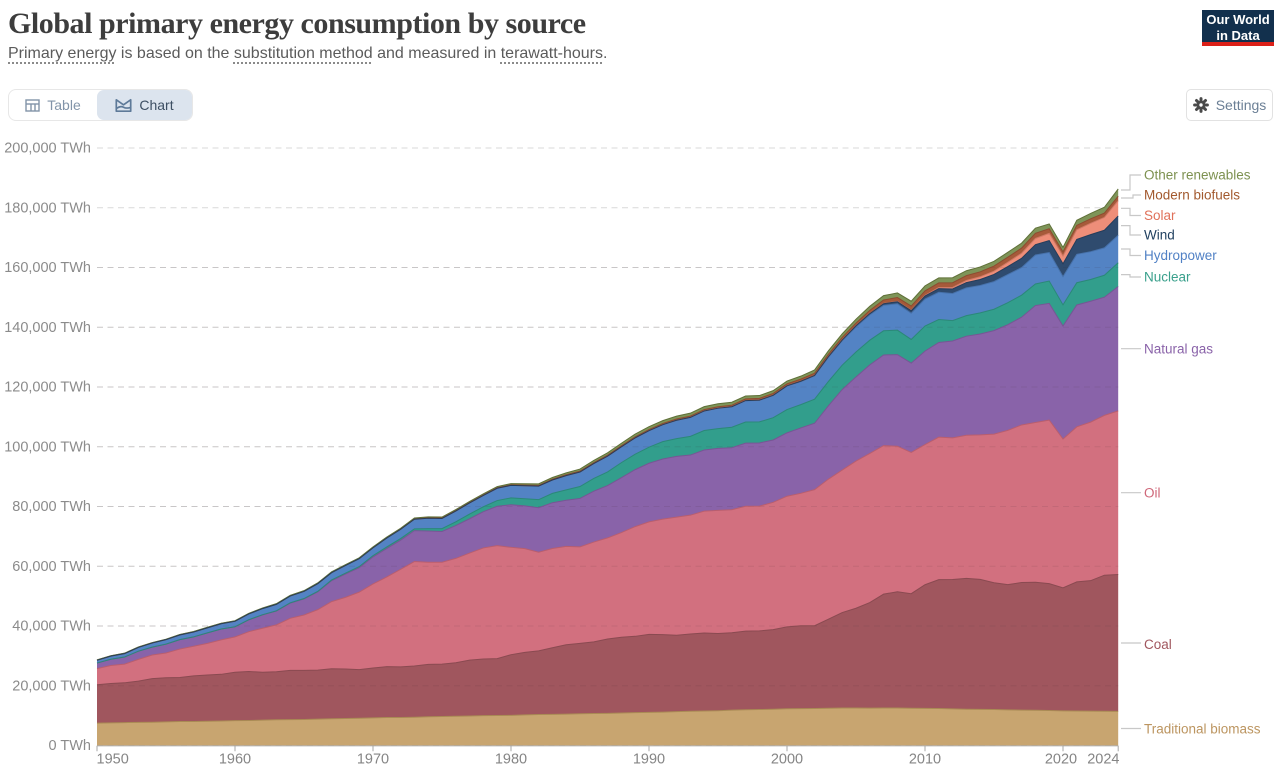  Describe the element at coordinates (235, 760) in the screenshot. I see `svg-text: 1960` at that location.